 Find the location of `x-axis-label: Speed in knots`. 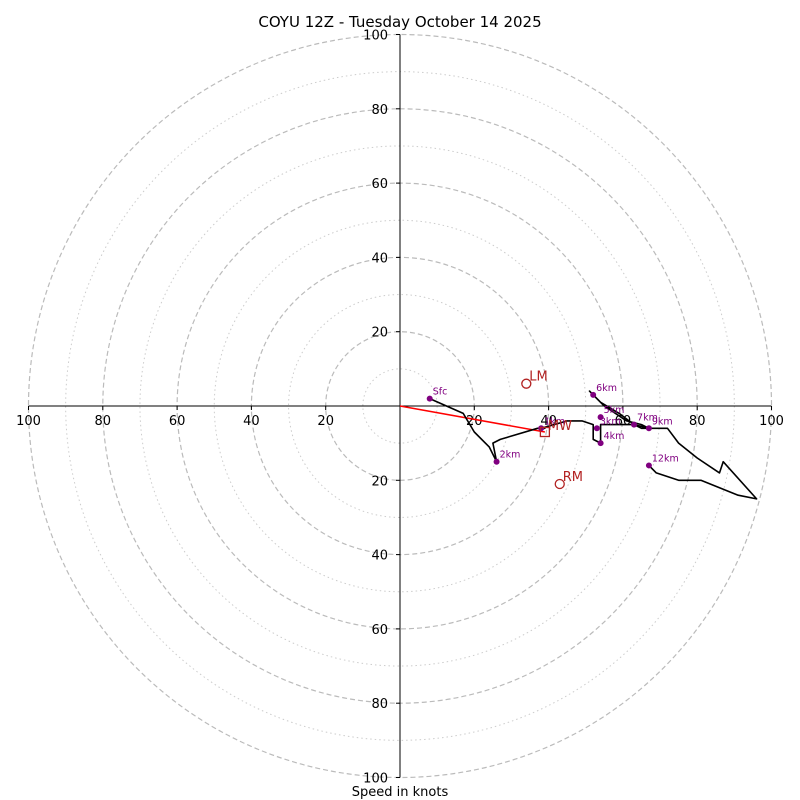

x-axis-label: Speed in knots is located at coordinates (400, 792).